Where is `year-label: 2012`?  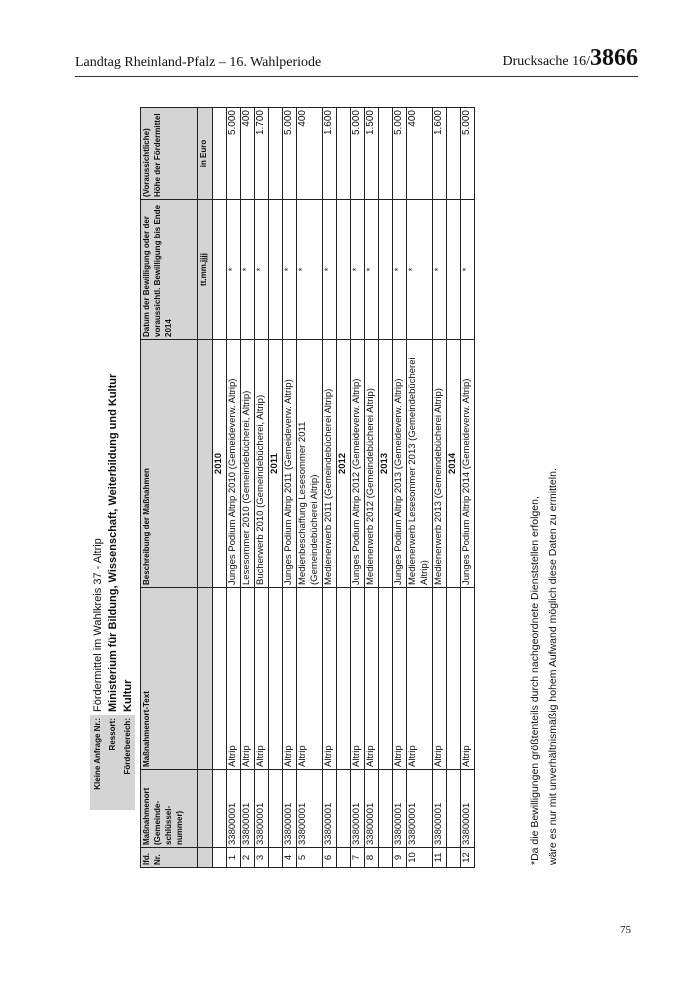 year-label: 2012 is located at coordinates (343, 463).